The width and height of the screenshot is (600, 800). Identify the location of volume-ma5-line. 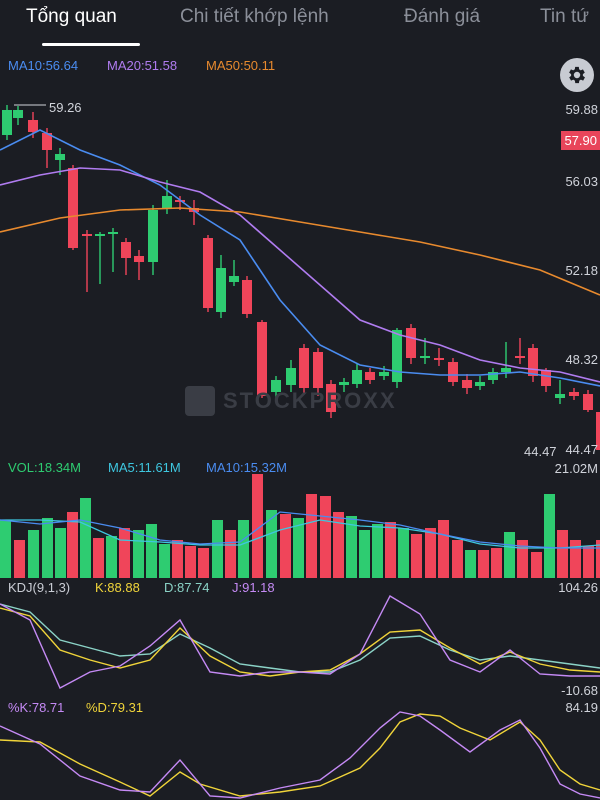
(300, 534).